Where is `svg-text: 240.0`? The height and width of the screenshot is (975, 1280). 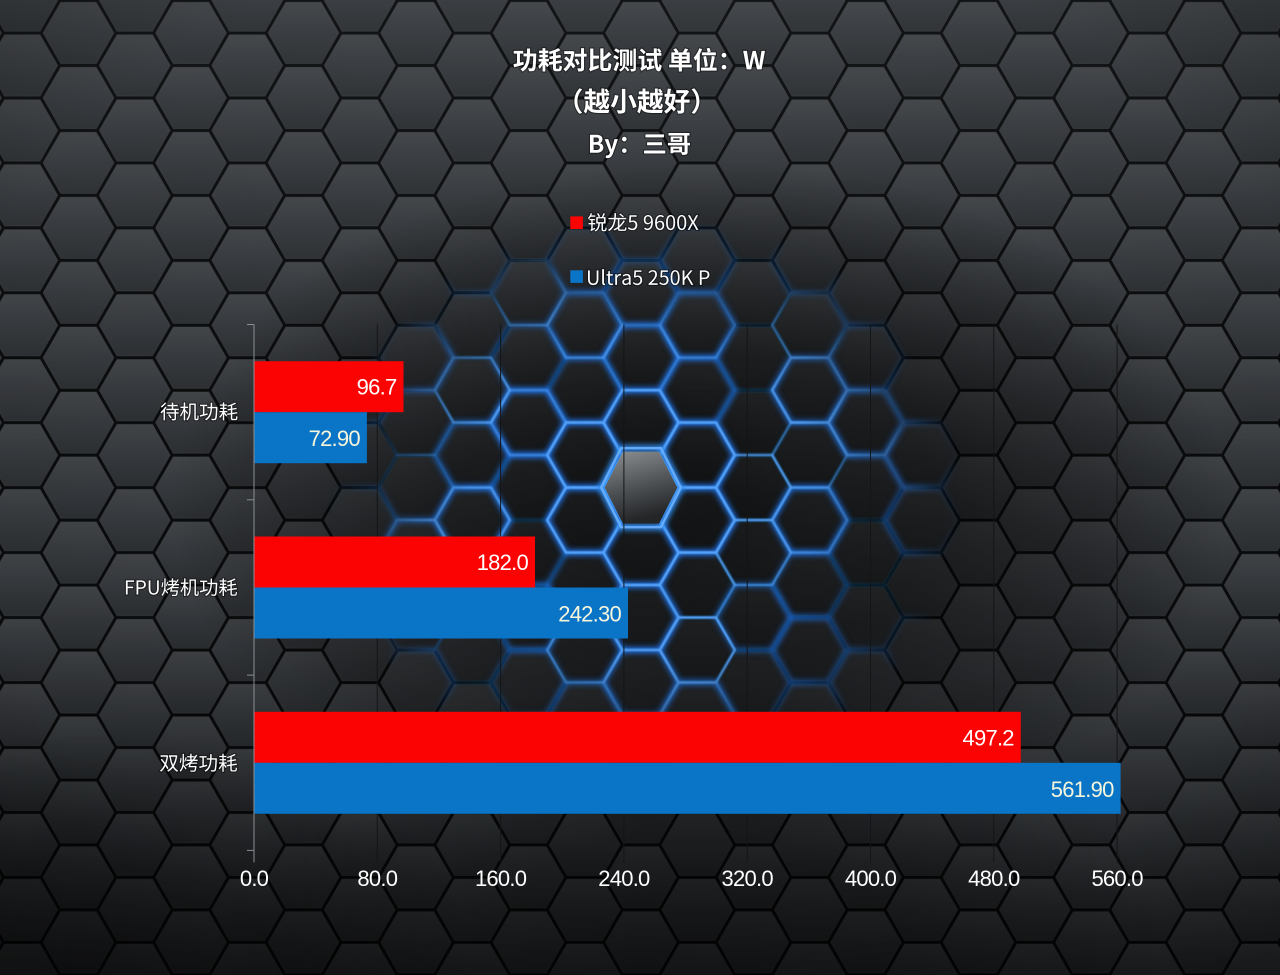
svg-text: 240.0 is located at coordinates (624, 878).